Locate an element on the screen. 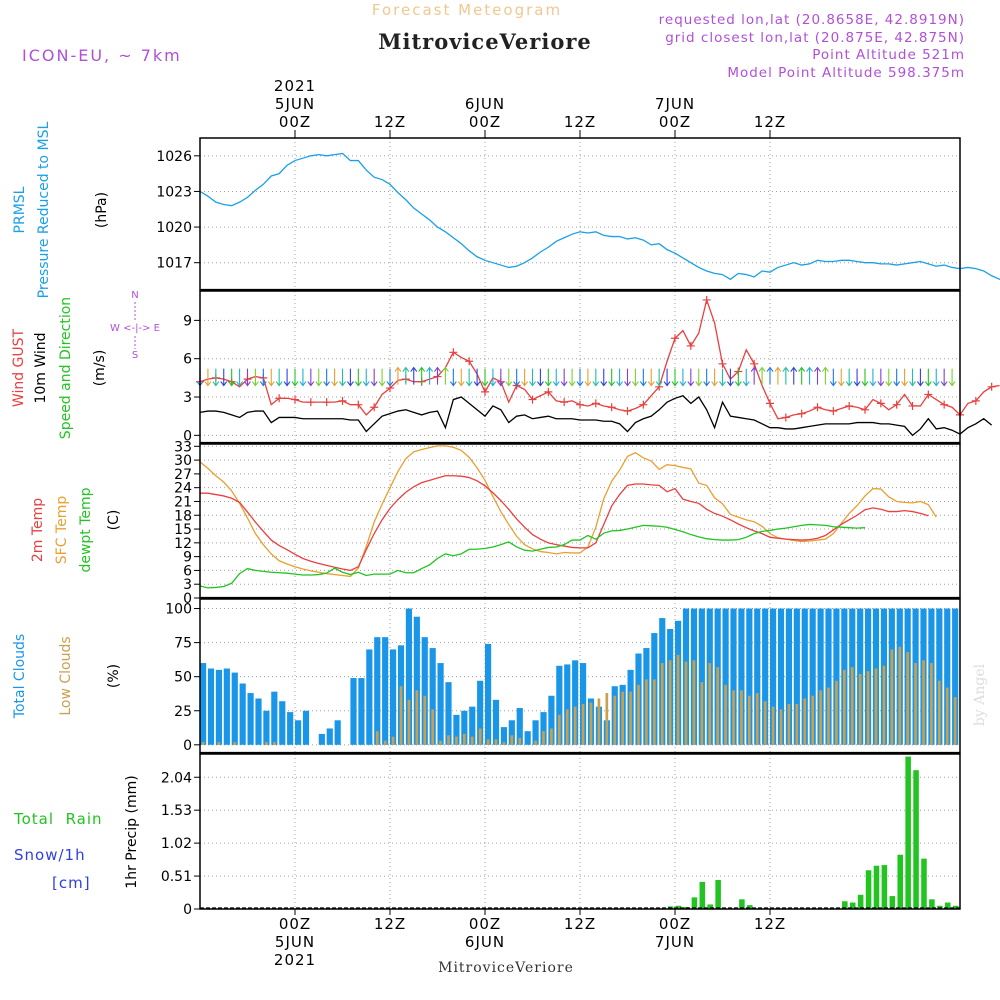 This screenshot has height=1000, width=1000. snow-cm-label: [cm] is located at coordinates (71, 883).